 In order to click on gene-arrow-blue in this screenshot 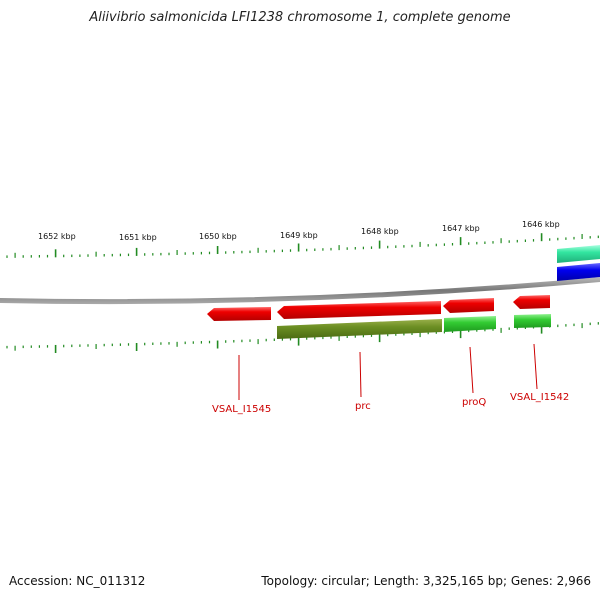, I will do `click(578, 272)`.